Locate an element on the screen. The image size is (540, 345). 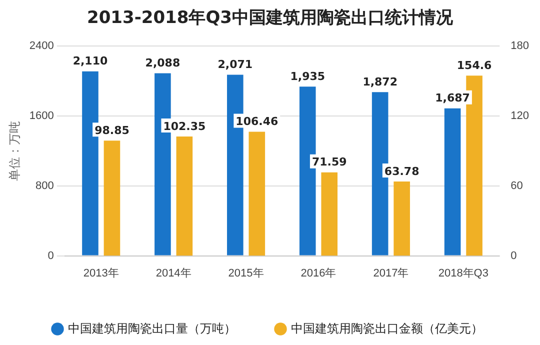
x-tick-label: 2014年 is located at coordinates (174, 273).